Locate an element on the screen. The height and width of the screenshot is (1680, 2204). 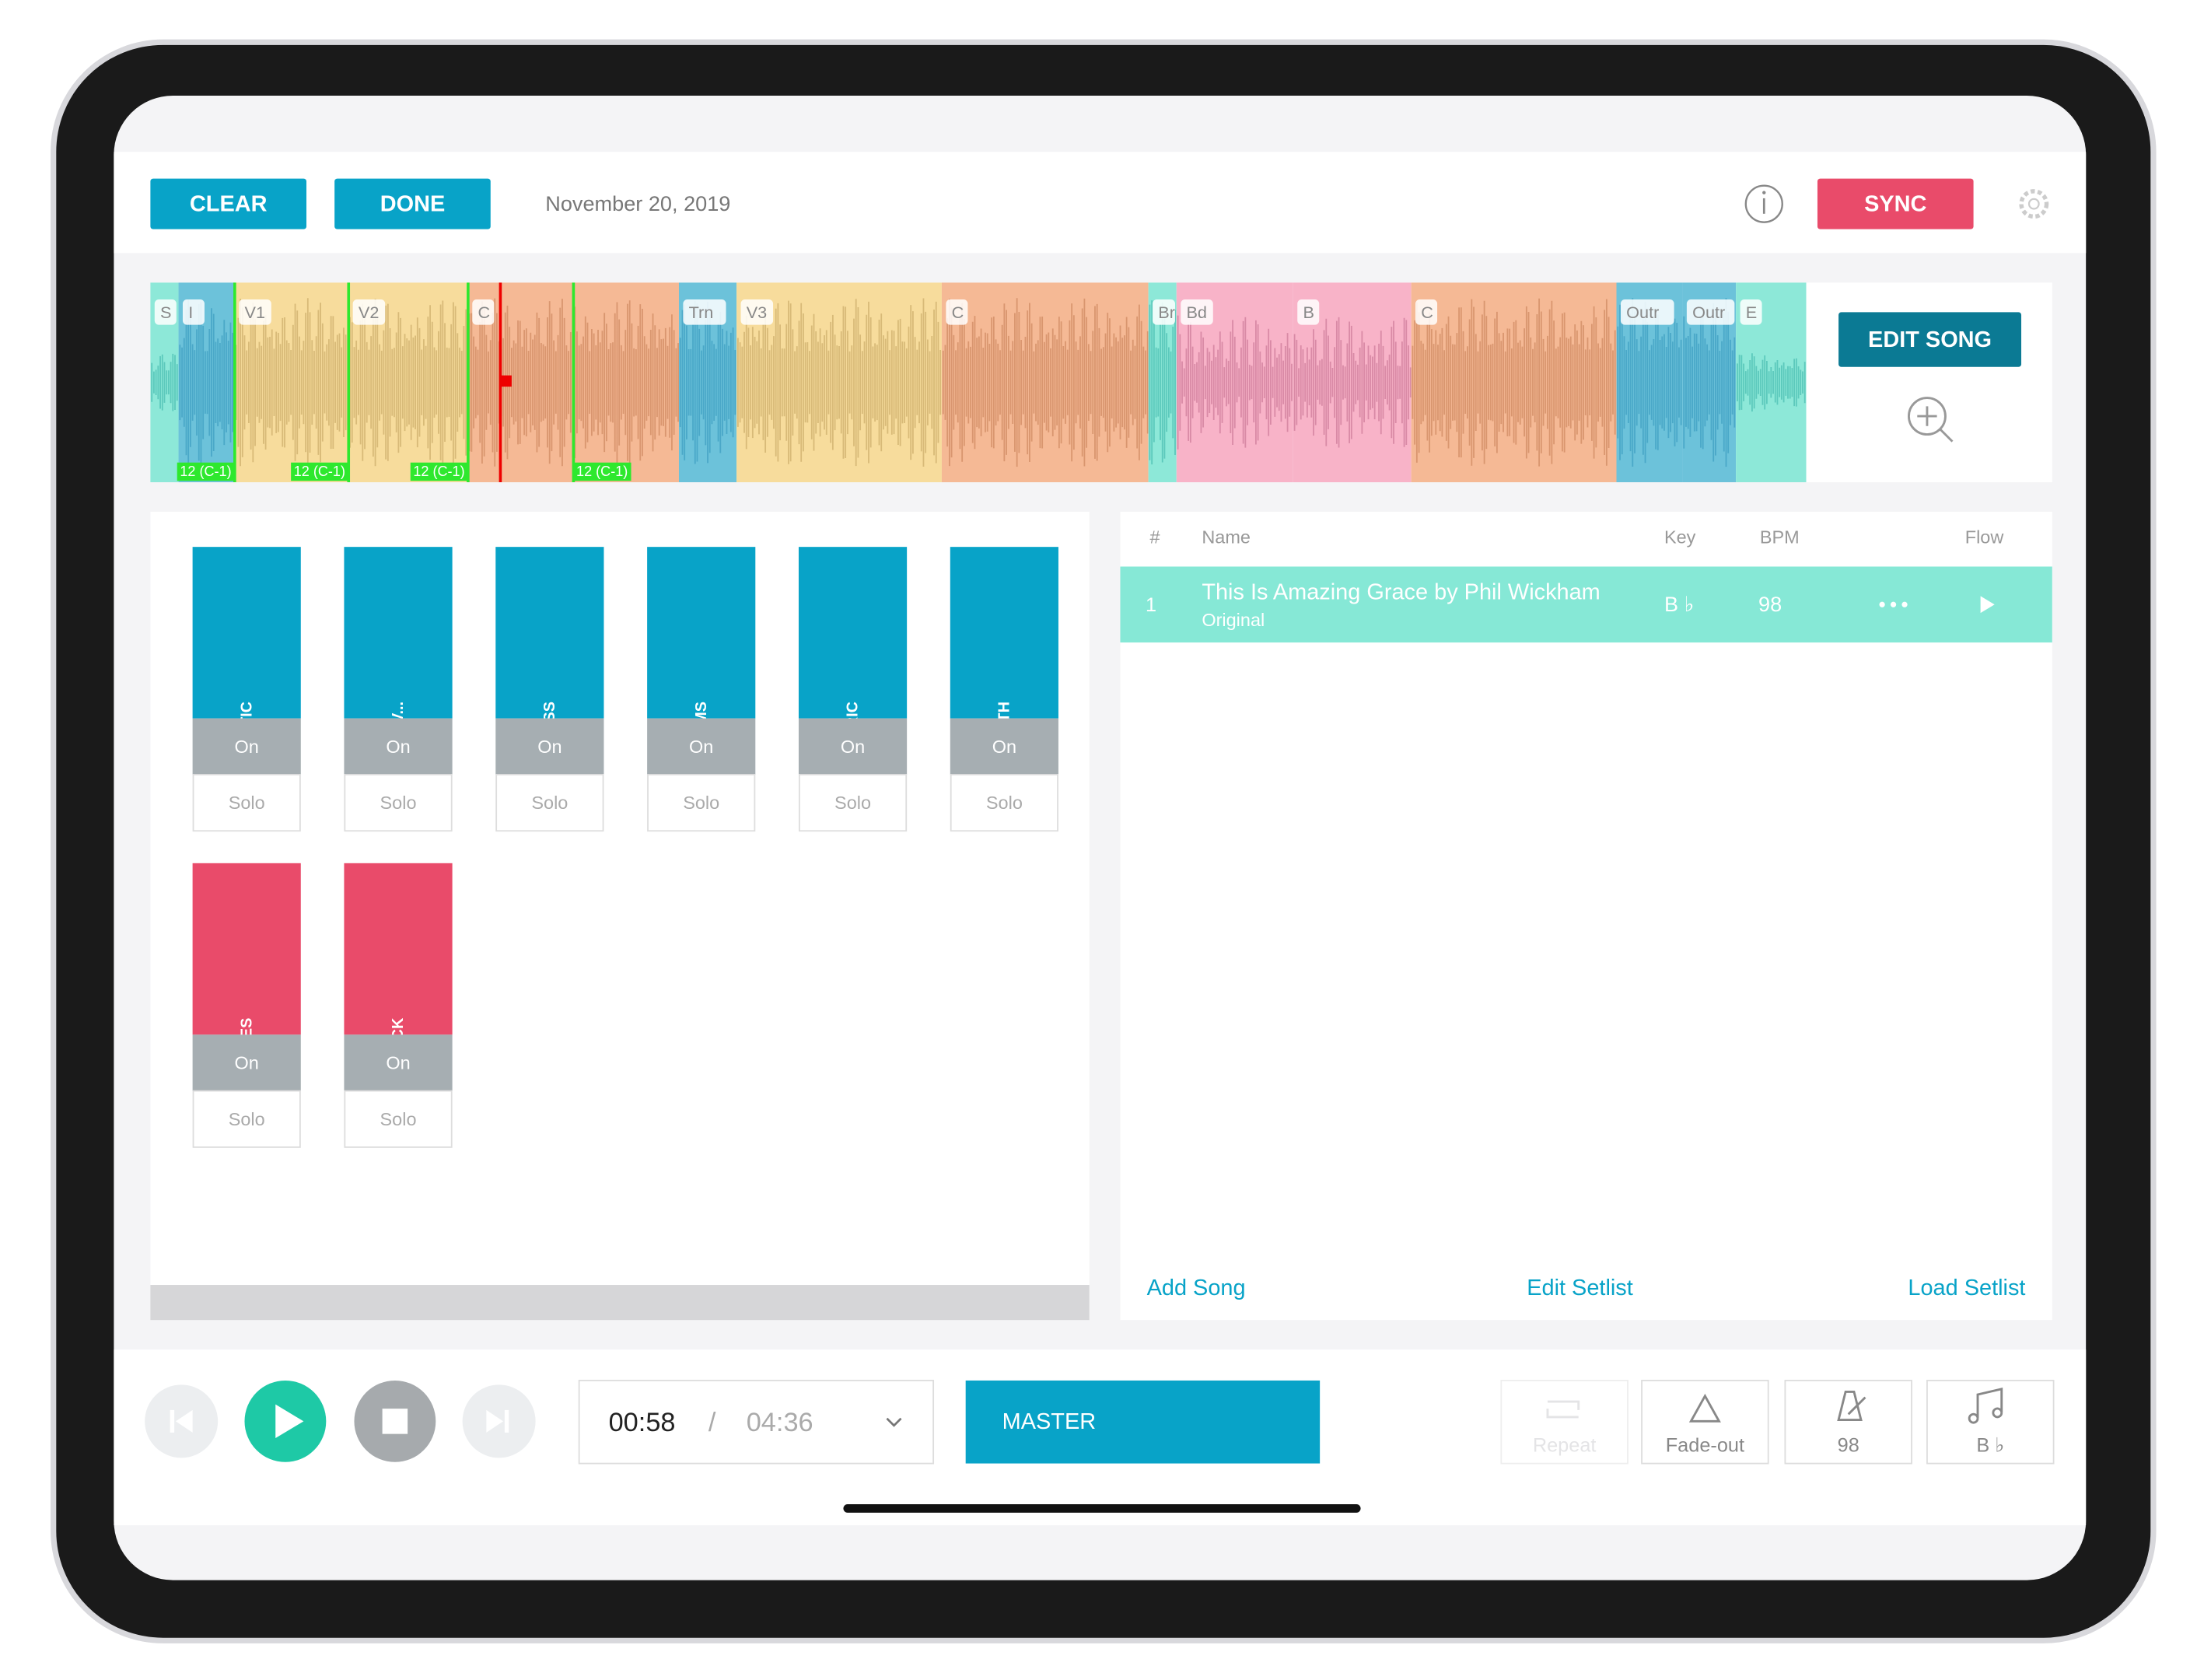
track-strip: CUESOnSolo is located at coordinates (247, 1006).